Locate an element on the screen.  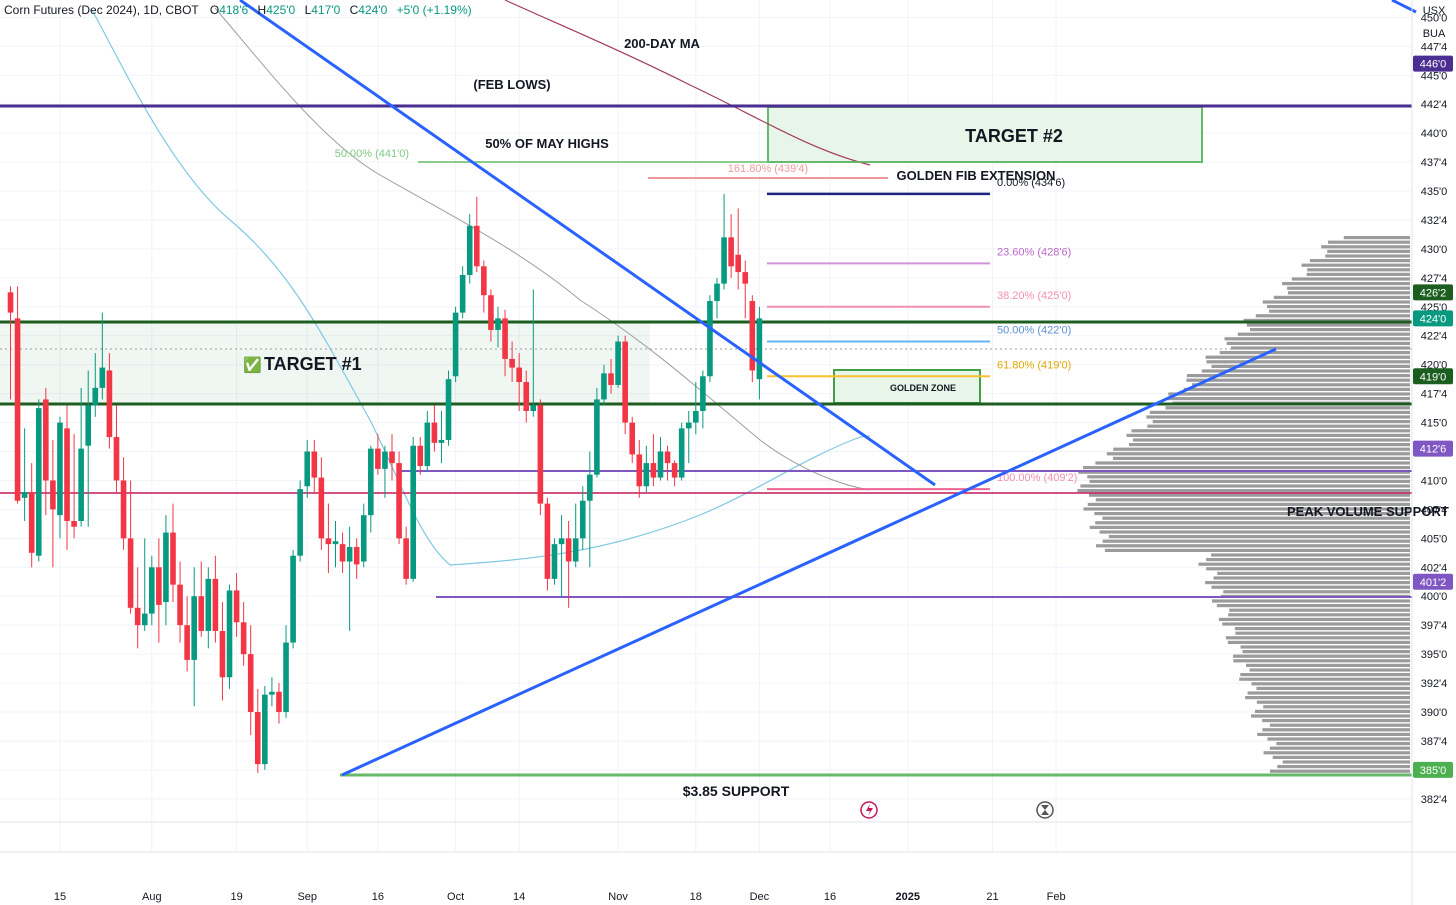
hourglass-event-icon is located at coordinates (1045, 810).